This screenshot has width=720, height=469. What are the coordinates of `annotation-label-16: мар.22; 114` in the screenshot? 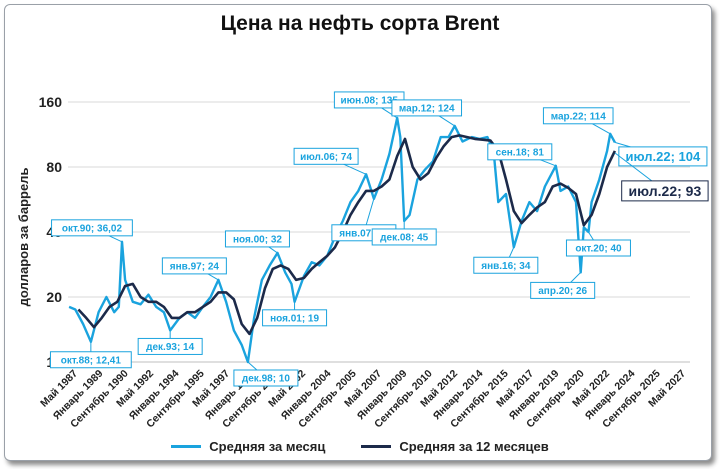 It's located at (579, 116).